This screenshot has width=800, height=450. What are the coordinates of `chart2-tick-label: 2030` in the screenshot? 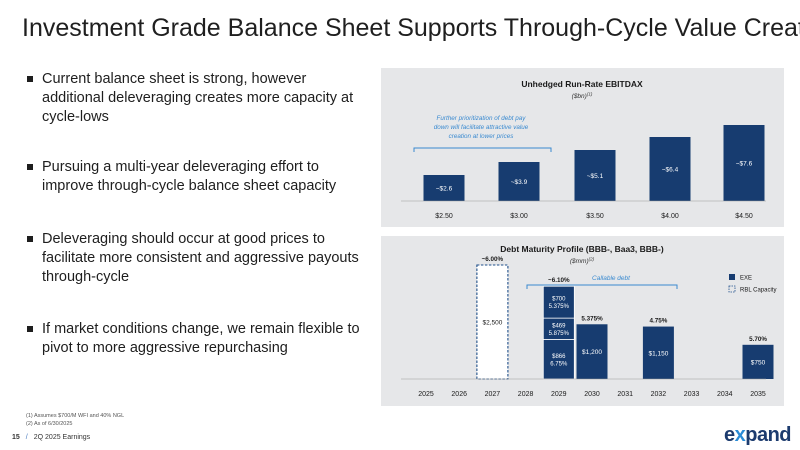 It's located at (592, 394).